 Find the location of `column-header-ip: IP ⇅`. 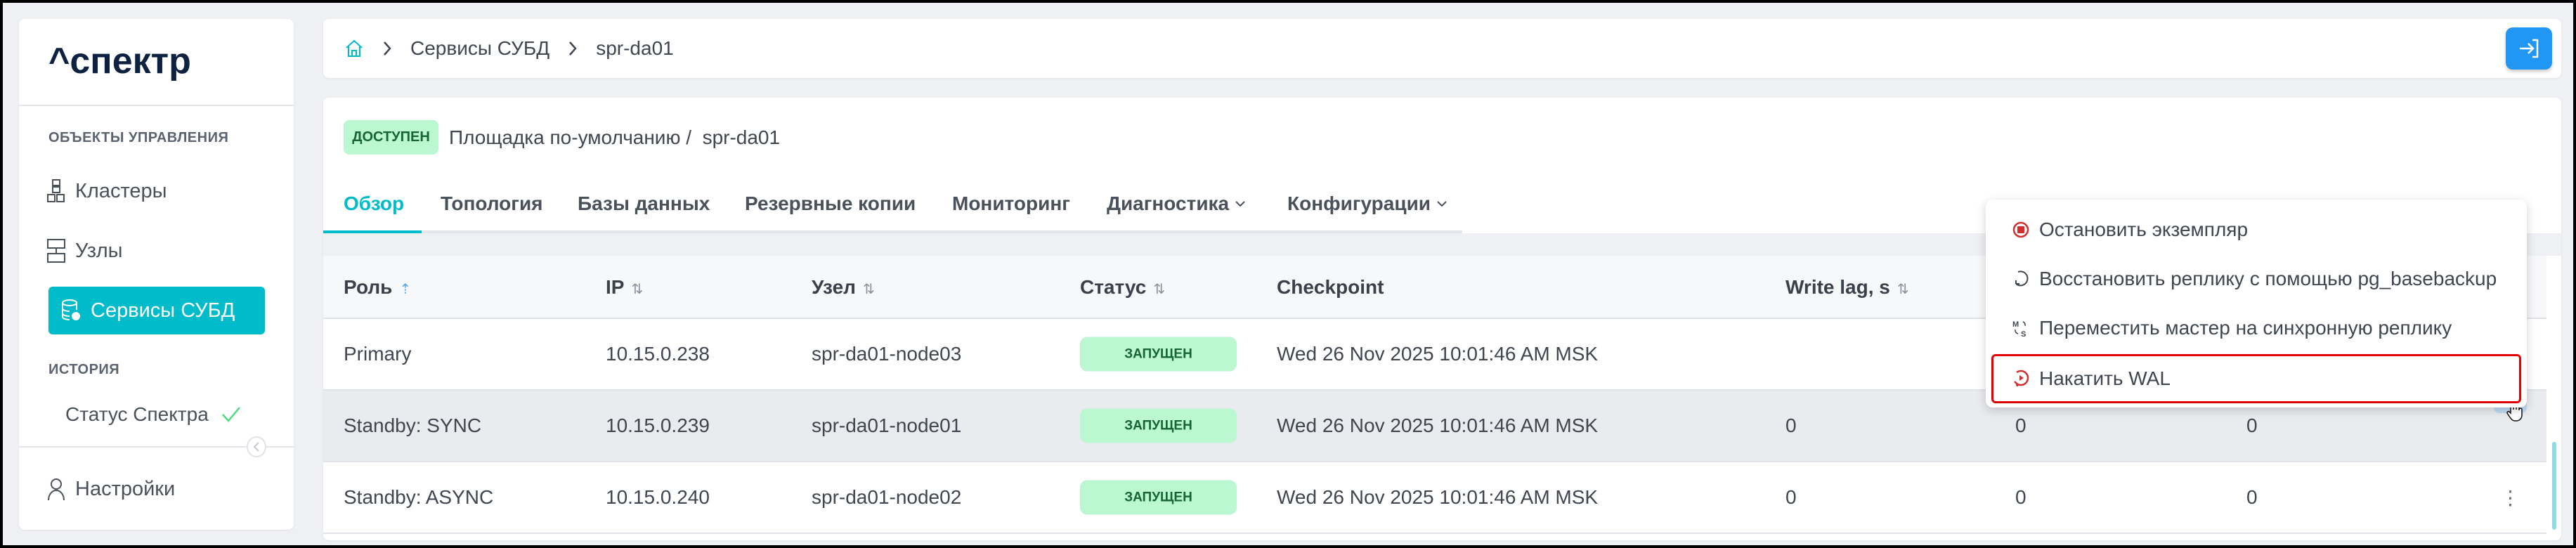

column-header-ip: IP ⇅ is located at coordinates (624, 287).